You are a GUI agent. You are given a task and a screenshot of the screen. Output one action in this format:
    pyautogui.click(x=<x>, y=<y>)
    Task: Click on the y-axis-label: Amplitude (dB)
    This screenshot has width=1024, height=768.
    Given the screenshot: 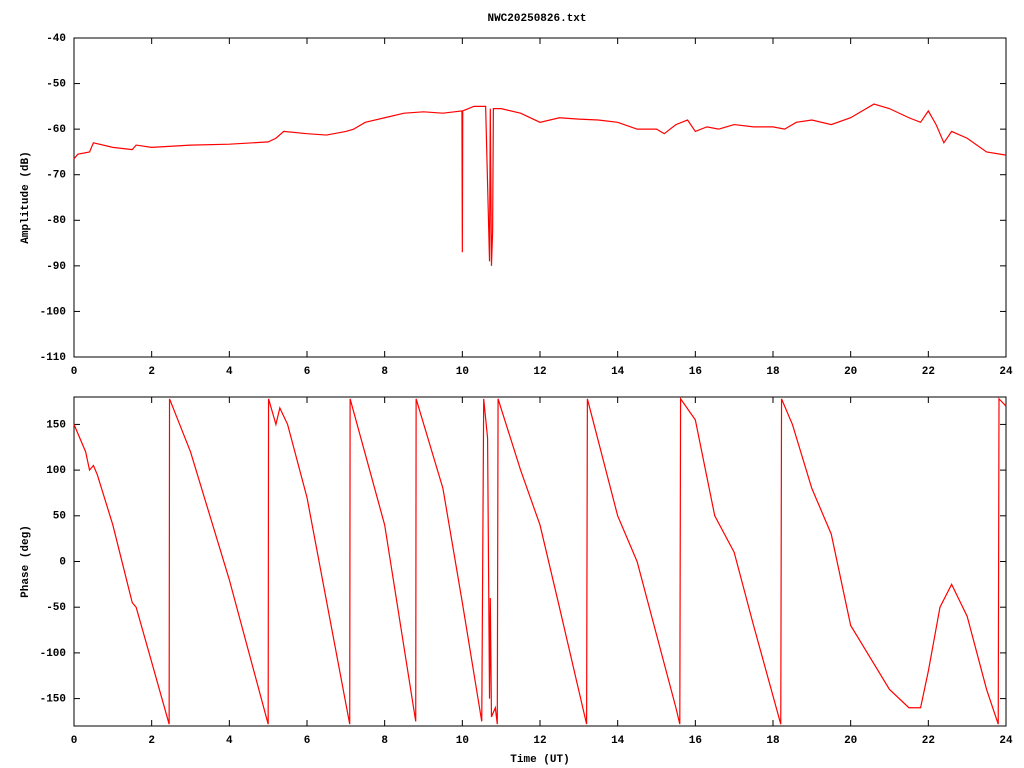 What is the action you would take?
    pyautogui.click(x=26, y=197)
    